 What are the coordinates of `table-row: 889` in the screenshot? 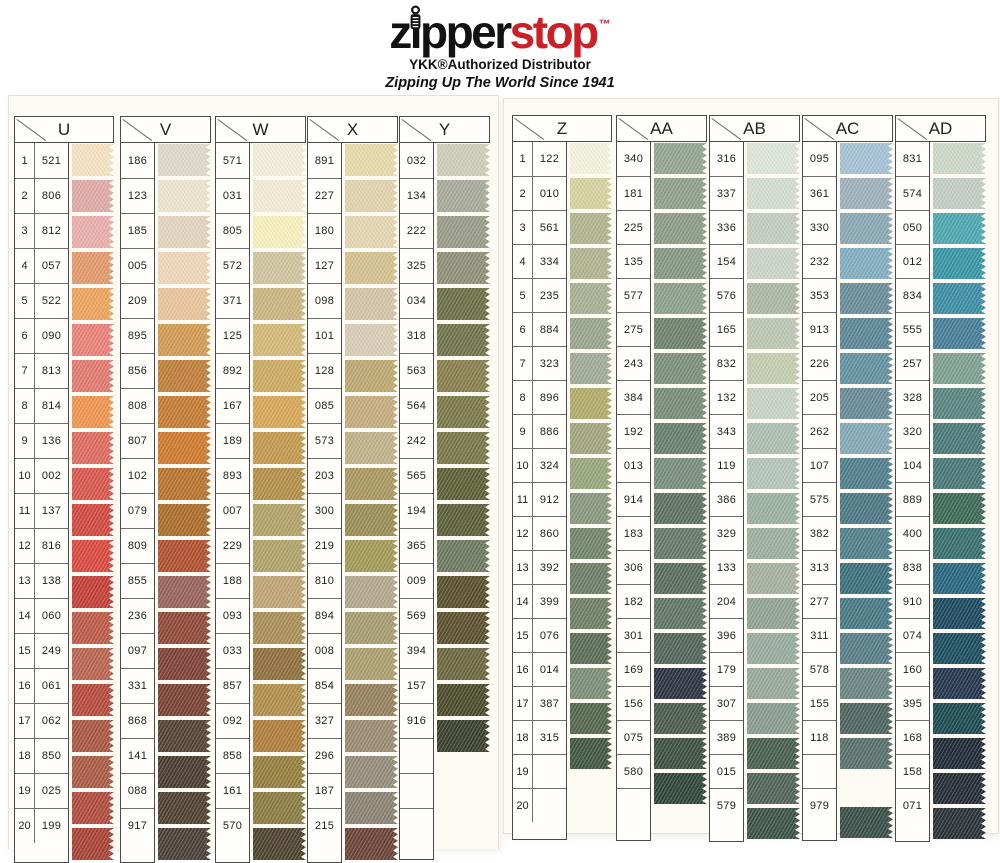 It's located at (912, 499).